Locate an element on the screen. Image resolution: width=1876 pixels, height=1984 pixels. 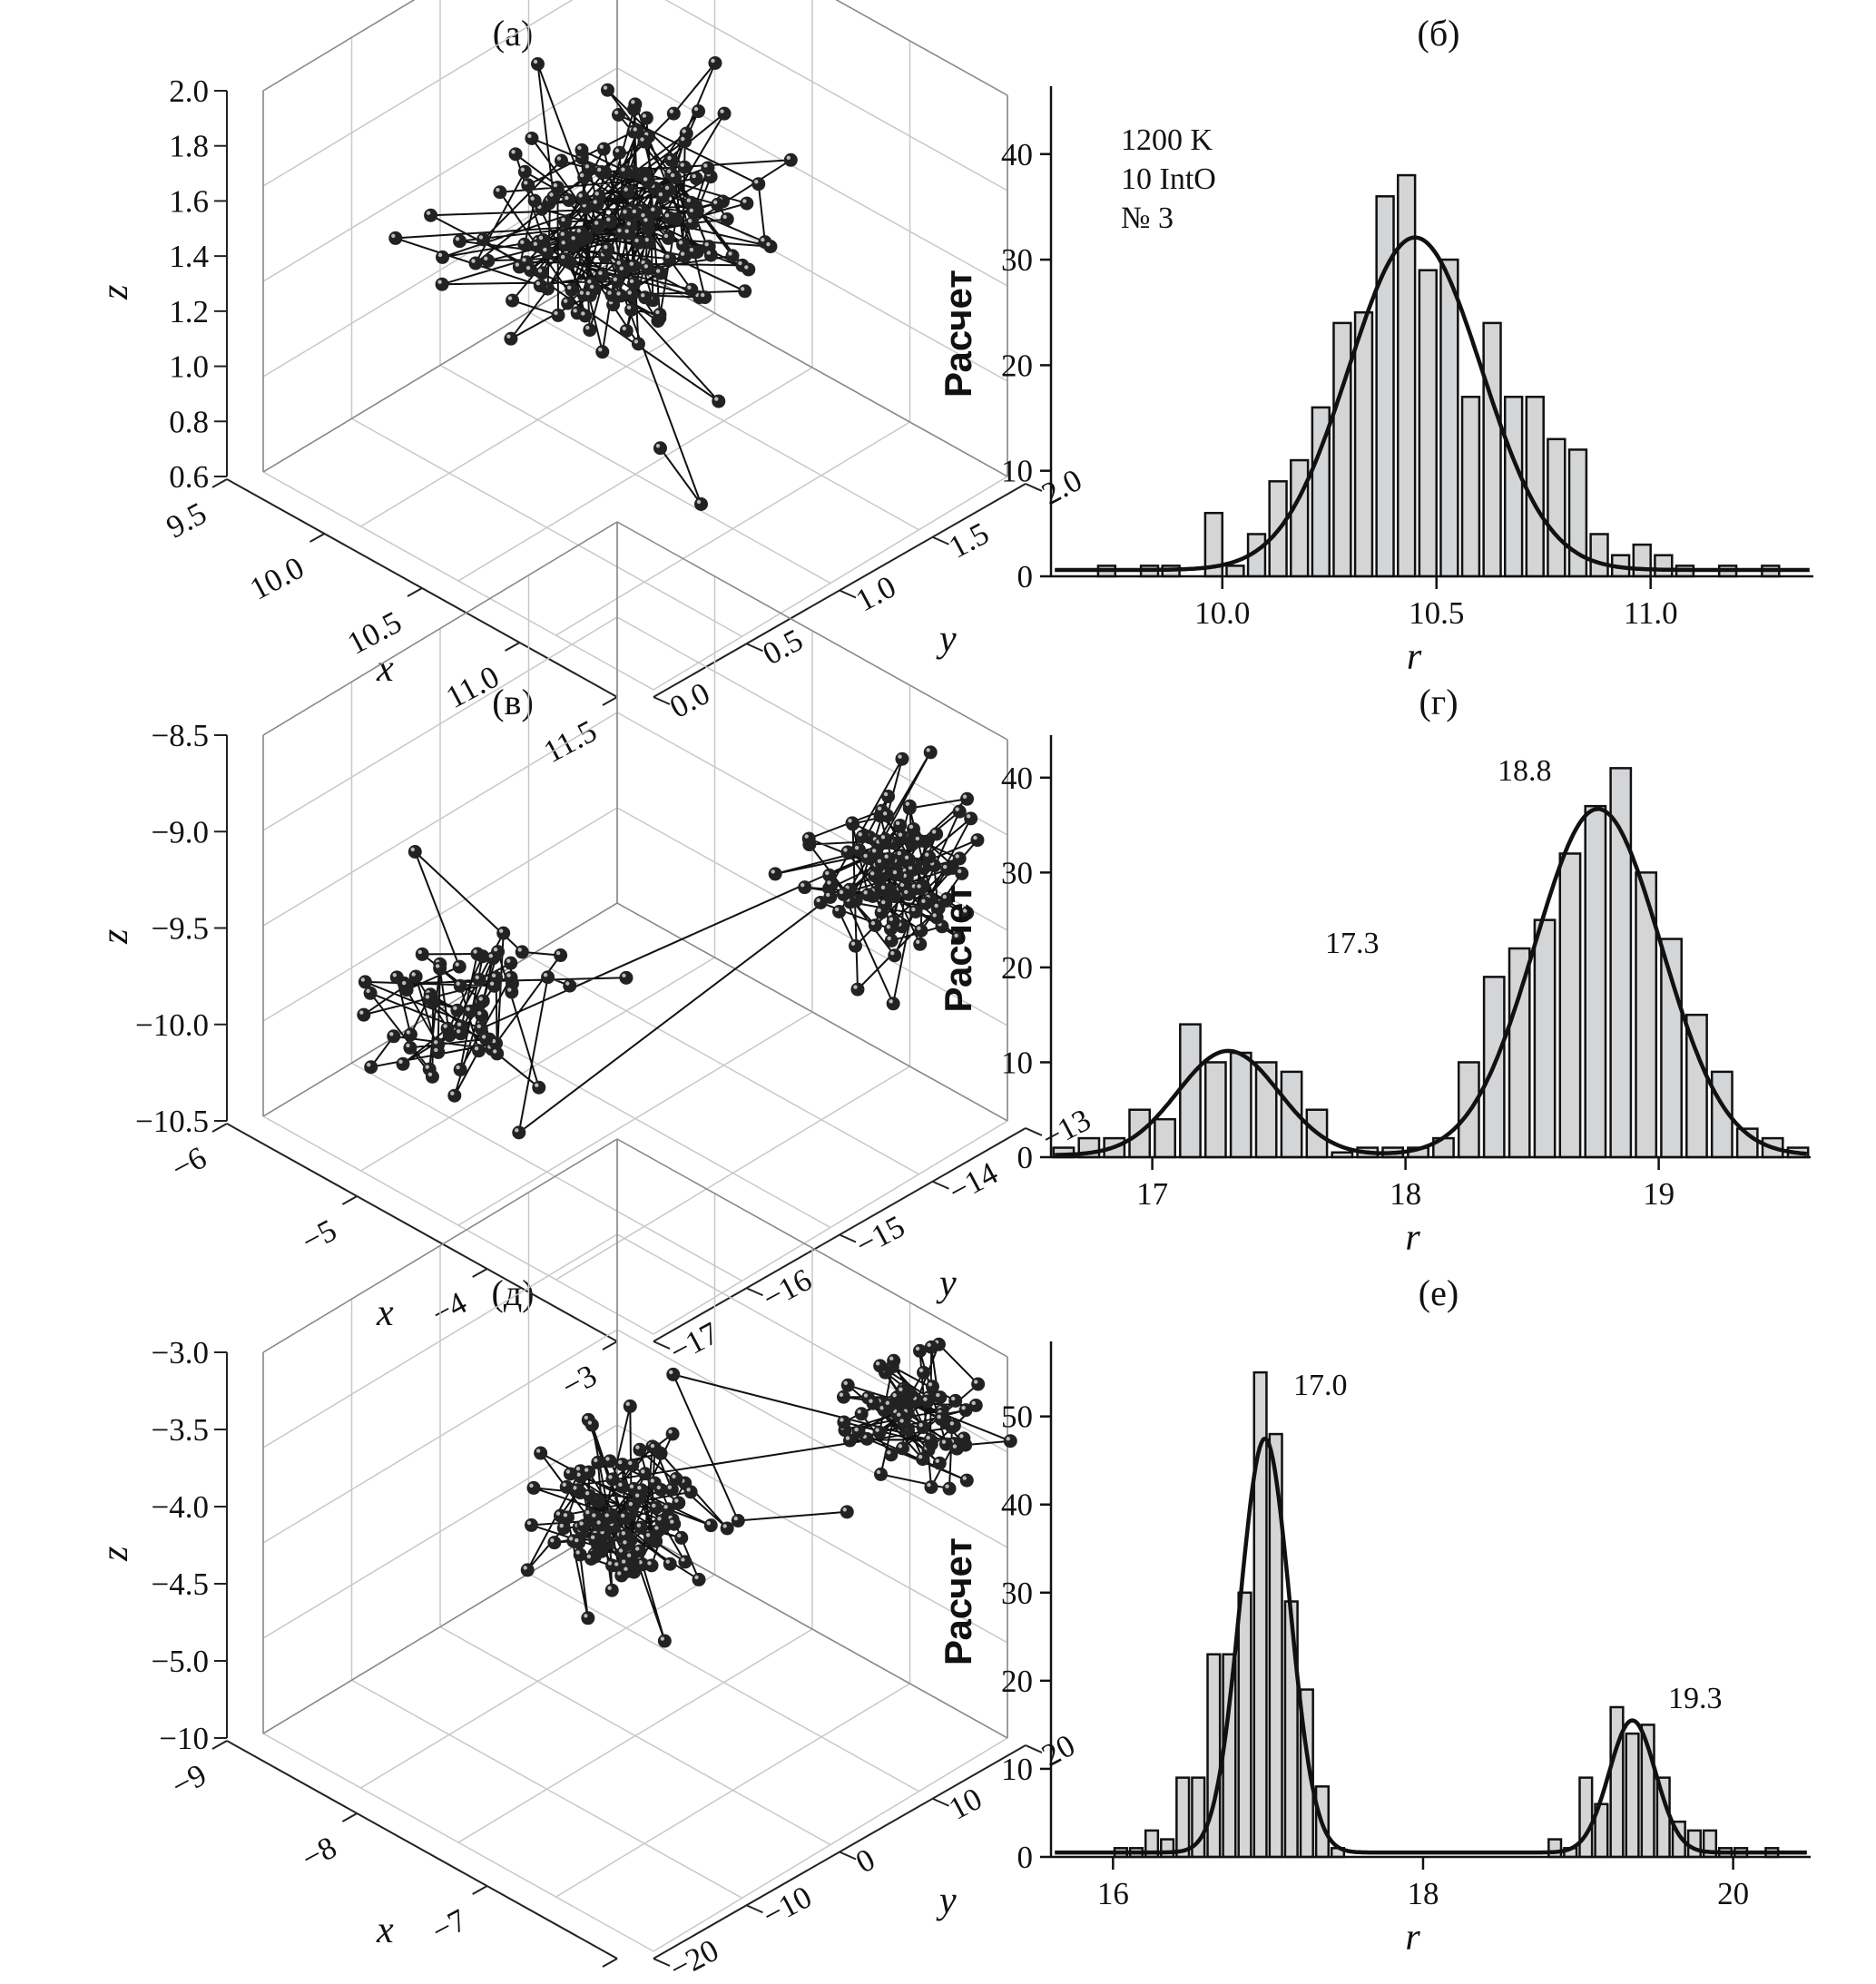
x-axis is located at coordinates (422, 1232).